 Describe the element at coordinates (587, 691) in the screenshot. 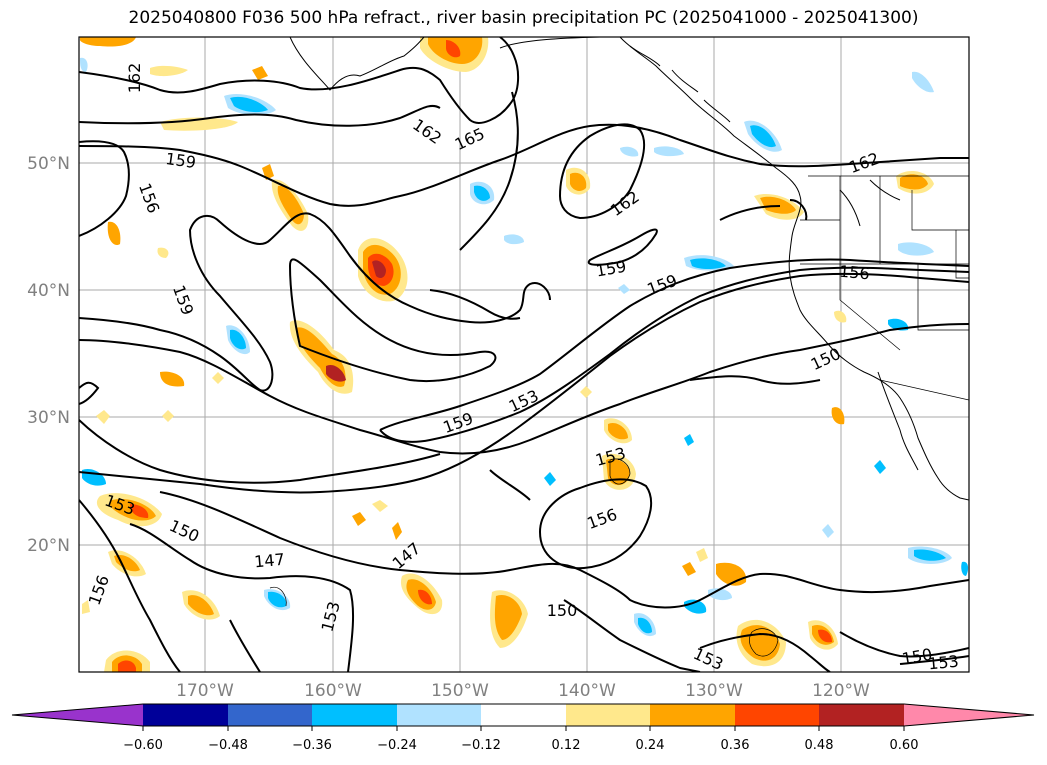

I see `lon-label-140w: 140°W` at that location.